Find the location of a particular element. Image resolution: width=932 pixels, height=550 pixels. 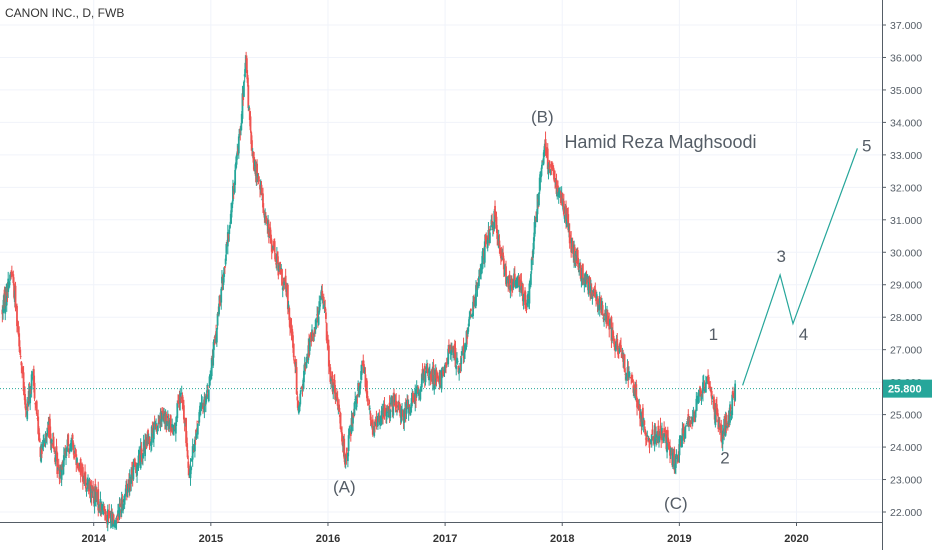

y-tick-label: 35.000 is located at coordinates (906, 91).